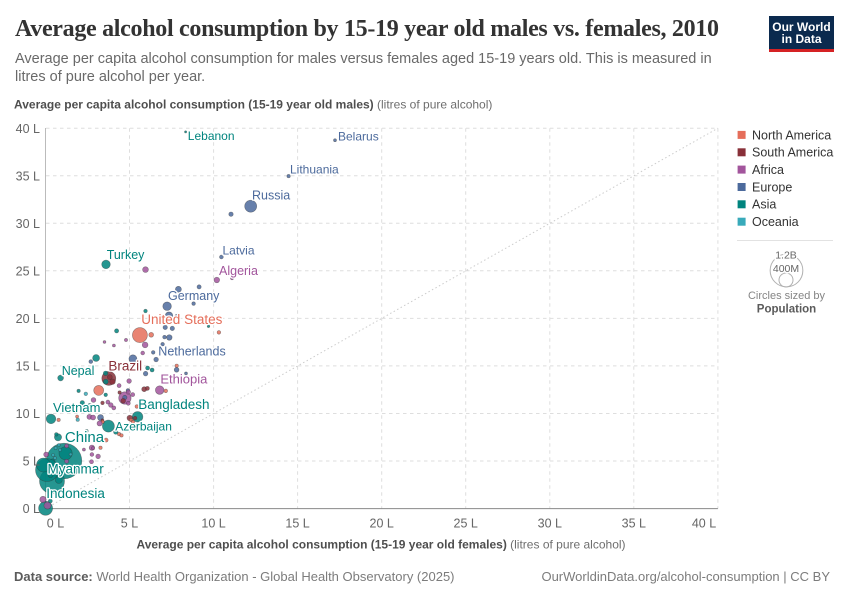 This screenshot has height=600, width=850. I want to click on svg-text: Lithuania, so click(314, 170).